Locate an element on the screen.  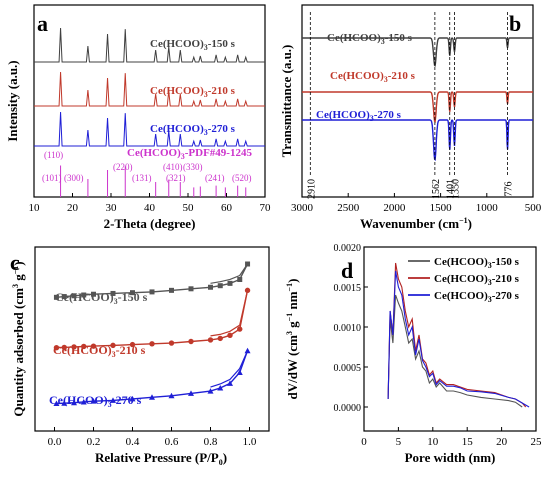
panel-label: b is located at coordinates (515, 23).